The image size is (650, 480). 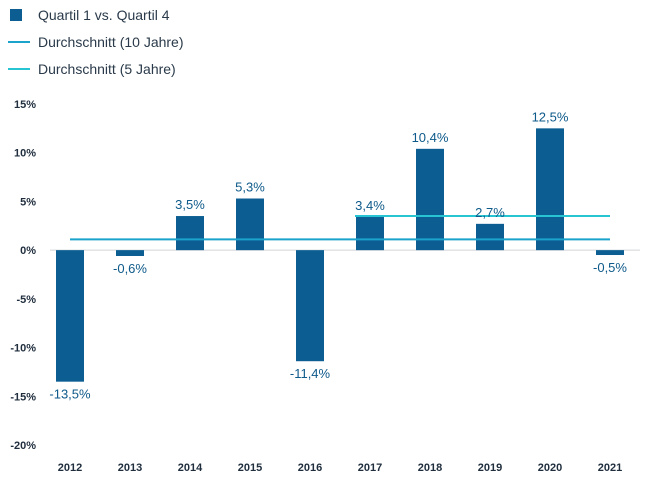 What do you see at coordinates (190, 233) in the screenshot?
I see `bar-2014` at bounding box center [190, 233].